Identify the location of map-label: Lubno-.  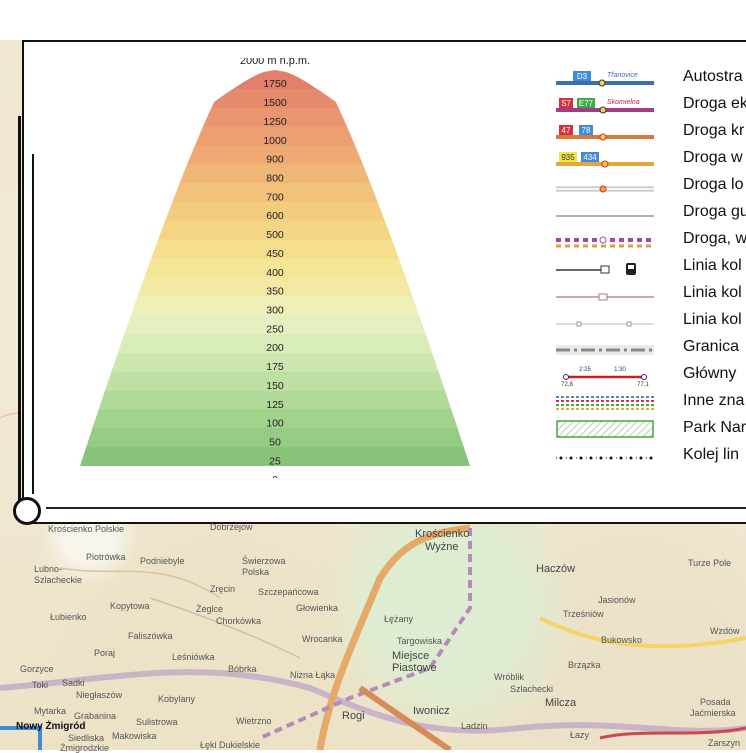
(48, 569).